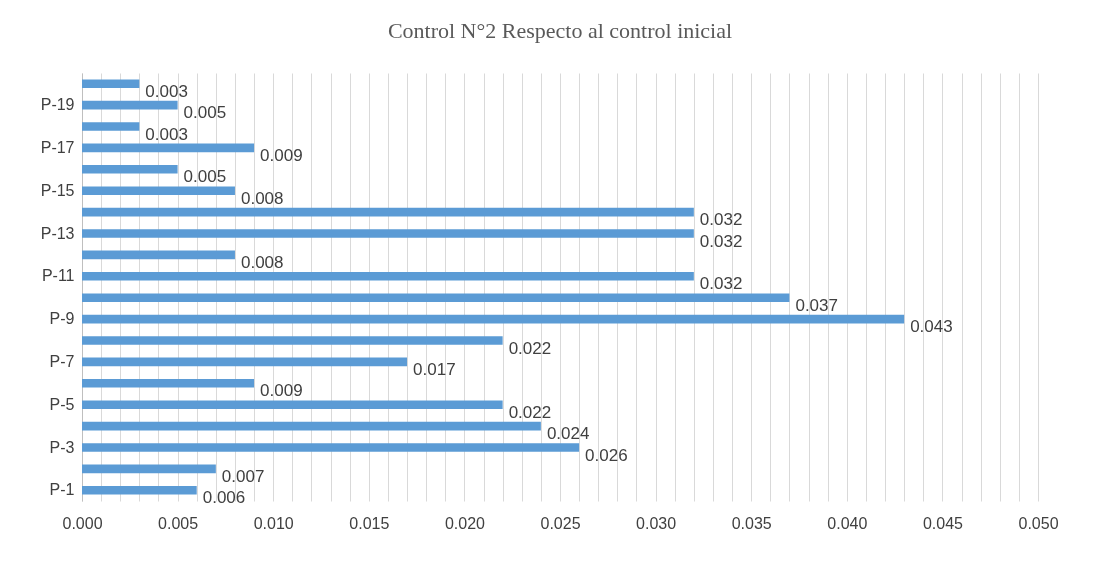  Describe the element at coordinates (751, 523) in the screenshot. I see `x-tick-label: 0.035` at that location.